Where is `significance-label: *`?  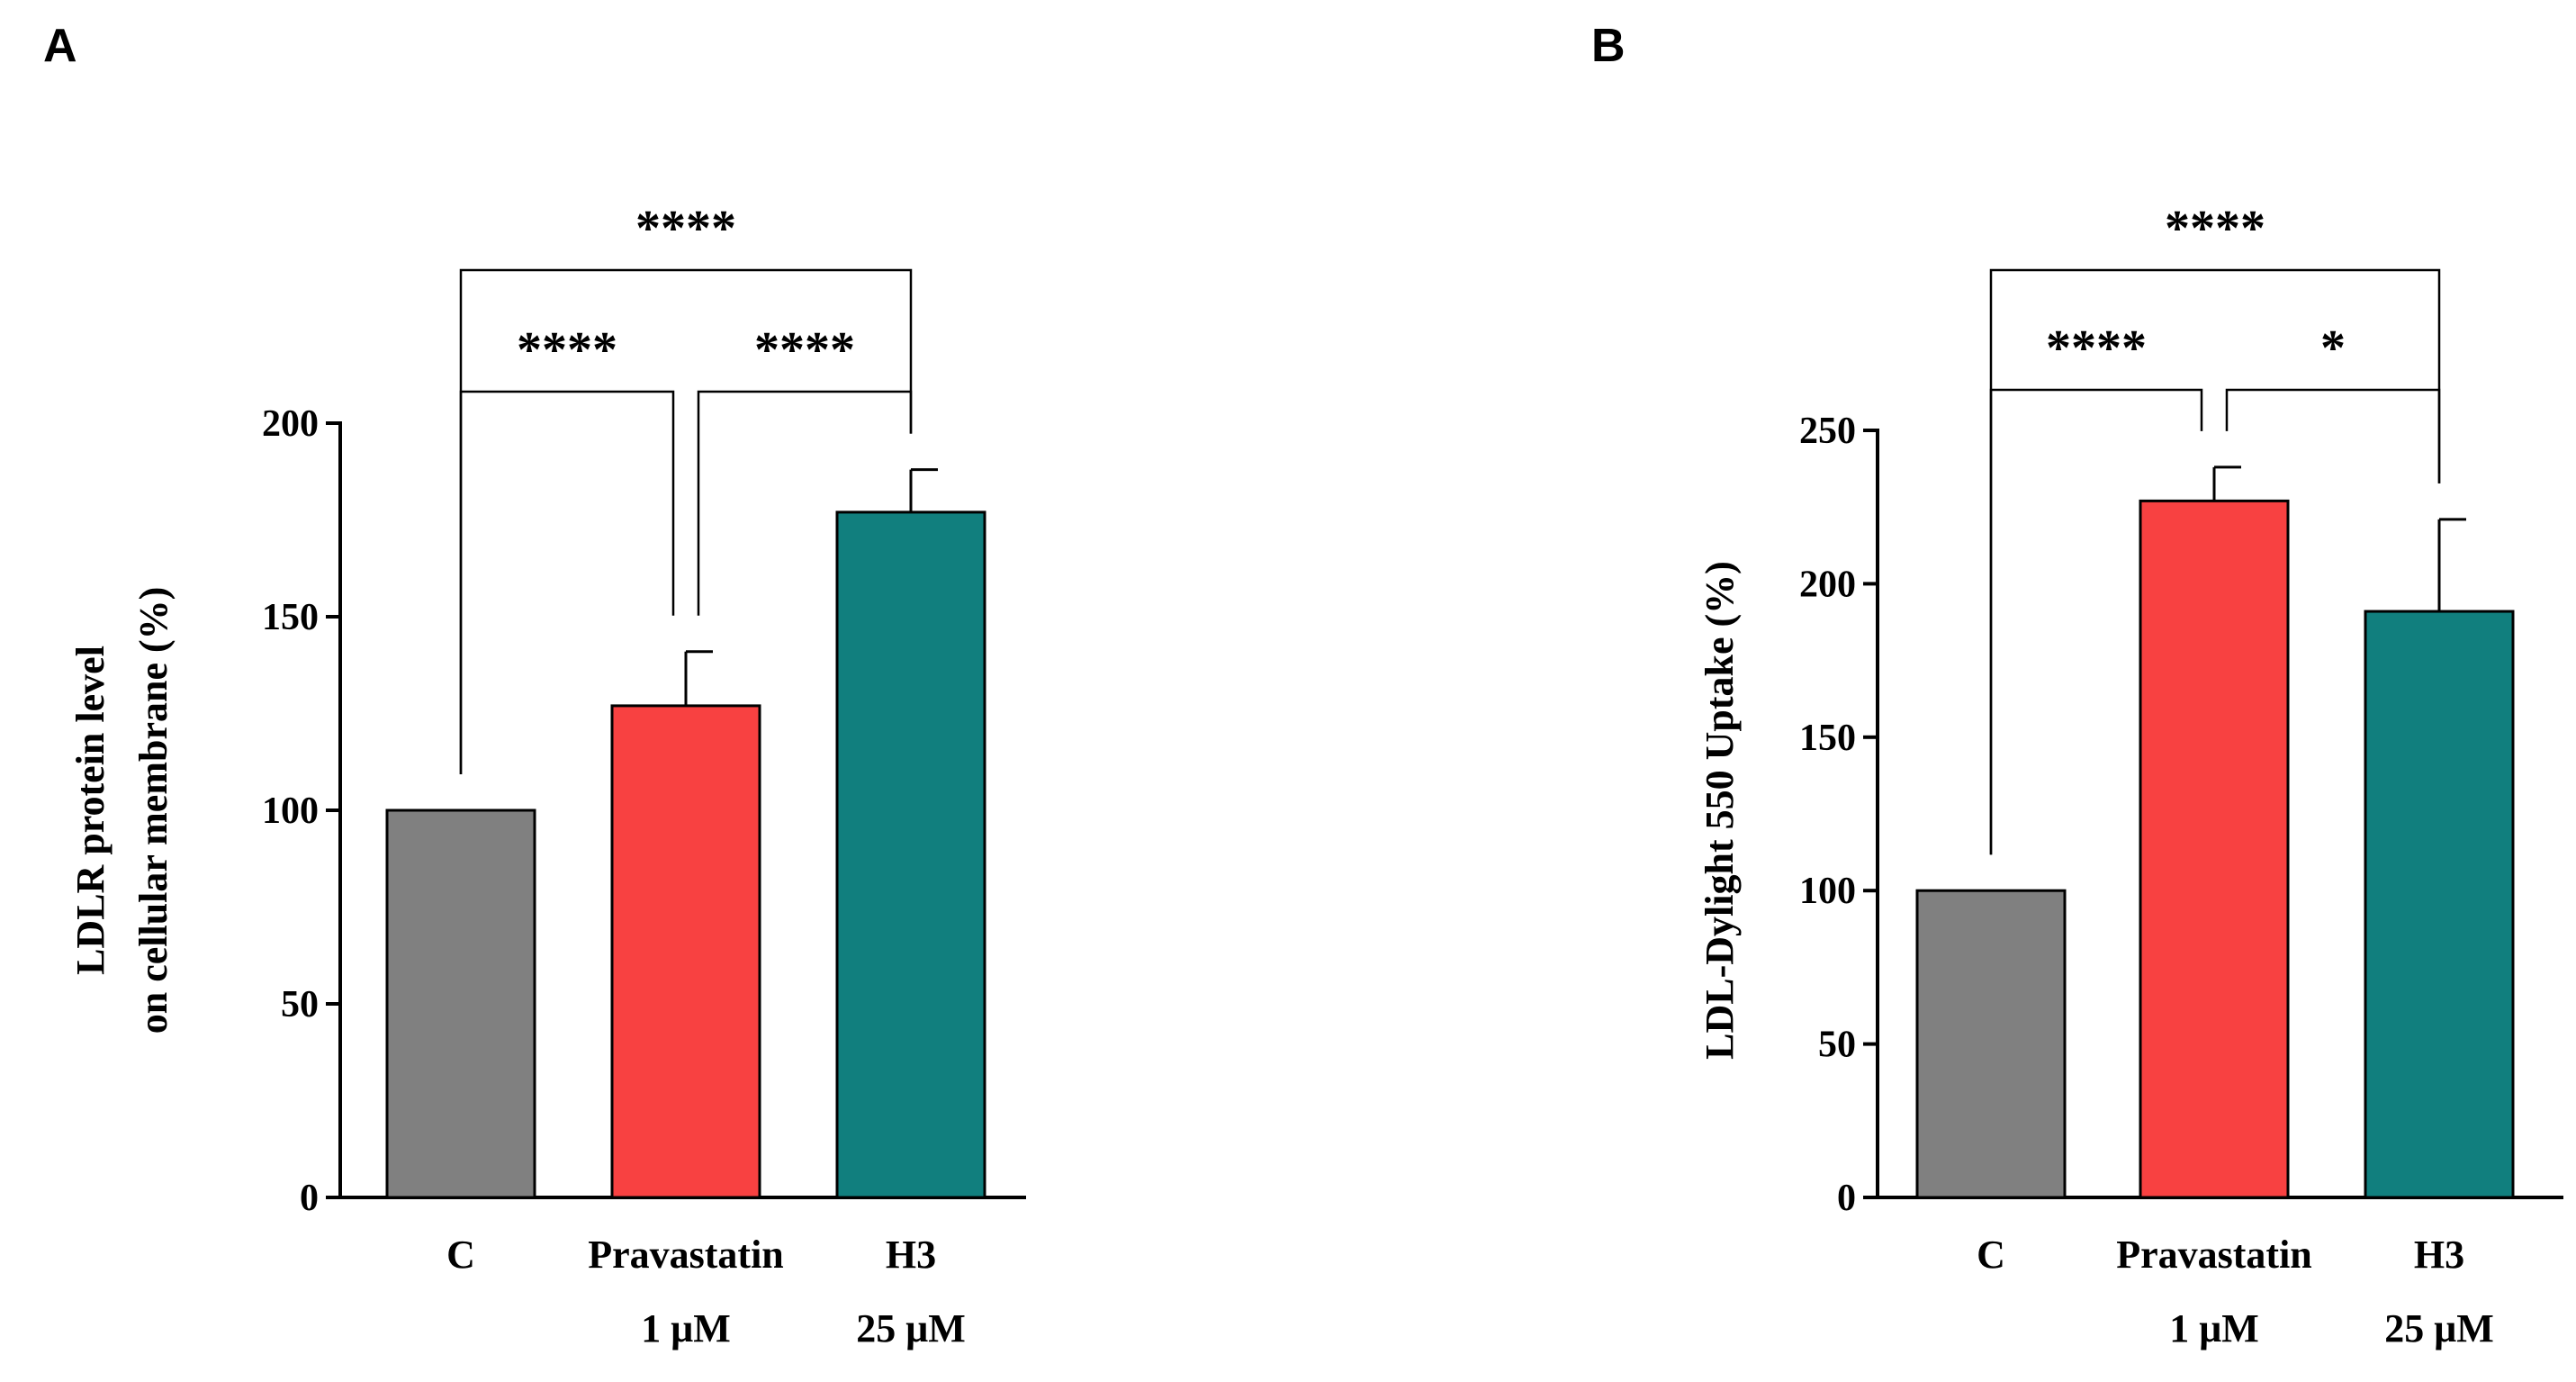
significance-label: * is located at coordinates (2333, 349).